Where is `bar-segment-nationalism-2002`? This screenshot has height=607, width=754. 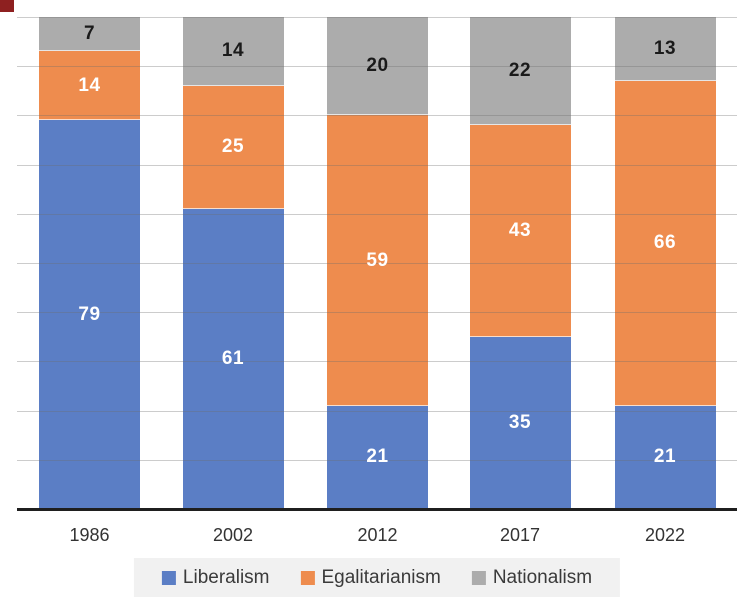 bar-segment-nationalism-2002 is located at coordinates (233, 51).